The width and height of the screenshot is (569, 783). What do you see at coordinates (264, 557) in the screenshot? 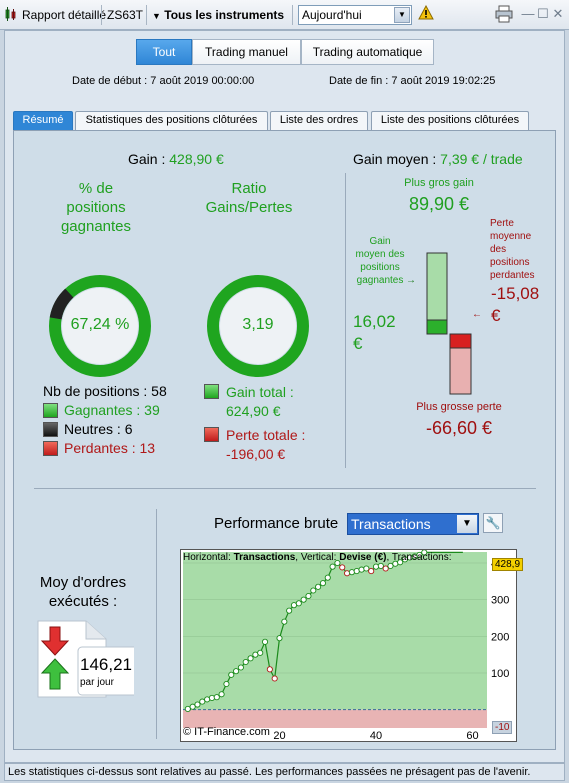
I see `chart-header-x: Transactions` at bounding box center [264, 557].